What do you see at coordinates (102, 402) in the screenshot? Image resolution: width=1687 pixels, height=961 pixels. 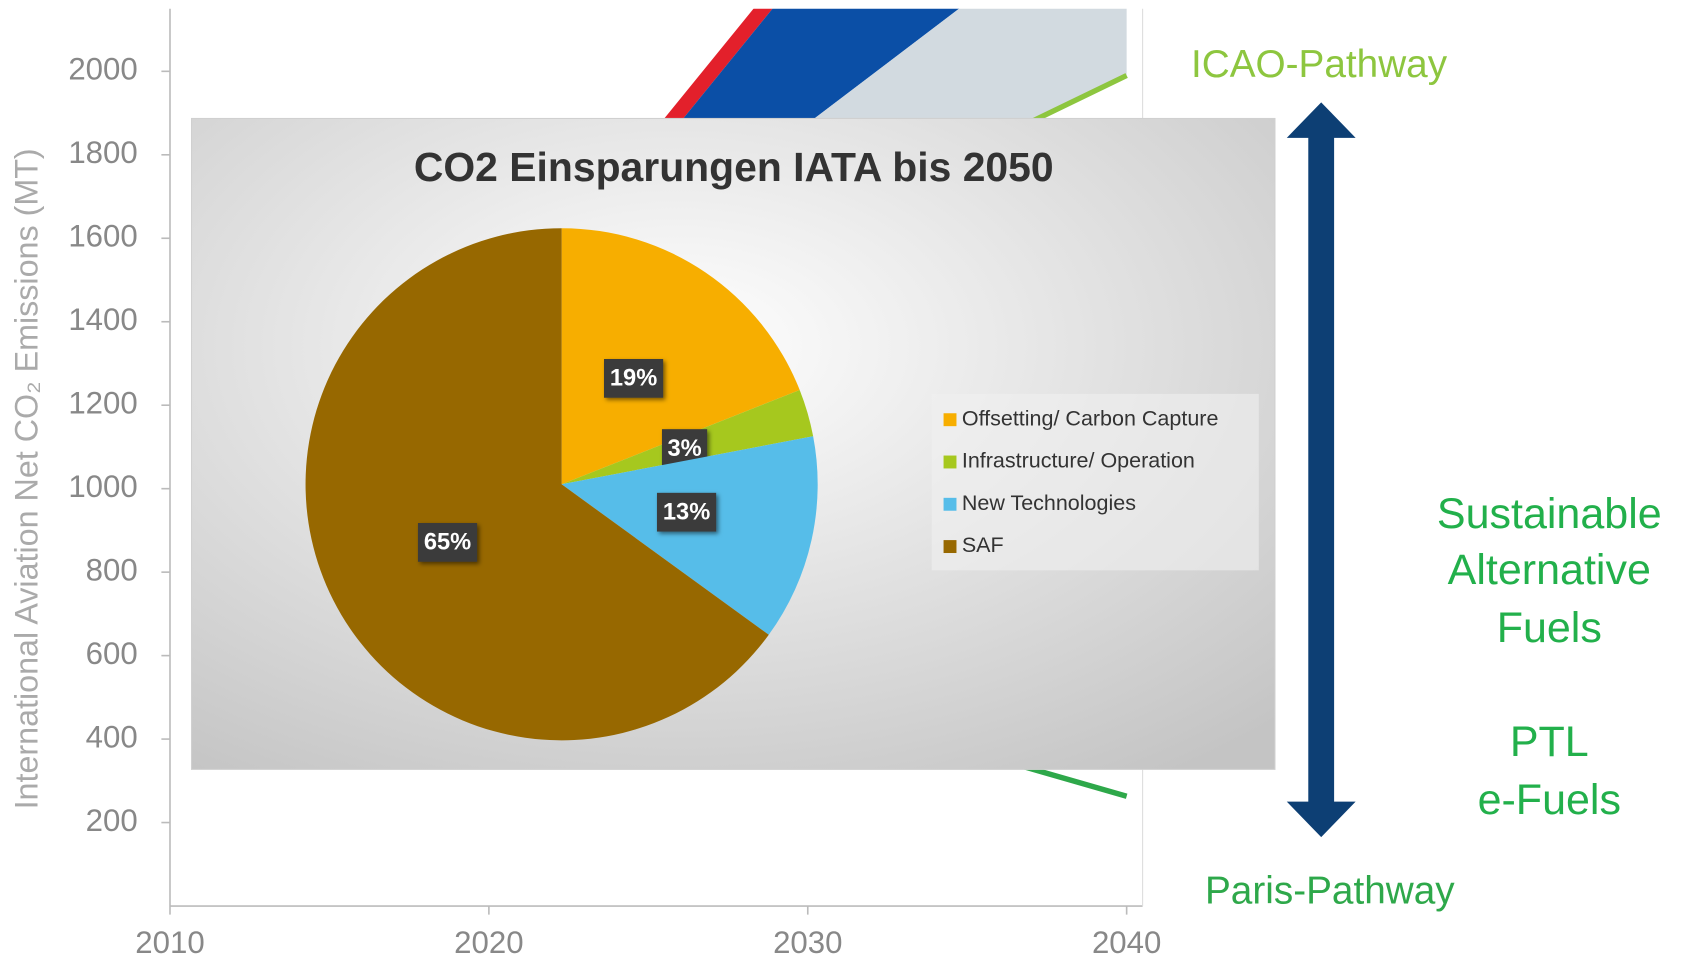 I see `y-tick-label: 1200` at bounding box center [102, 402].